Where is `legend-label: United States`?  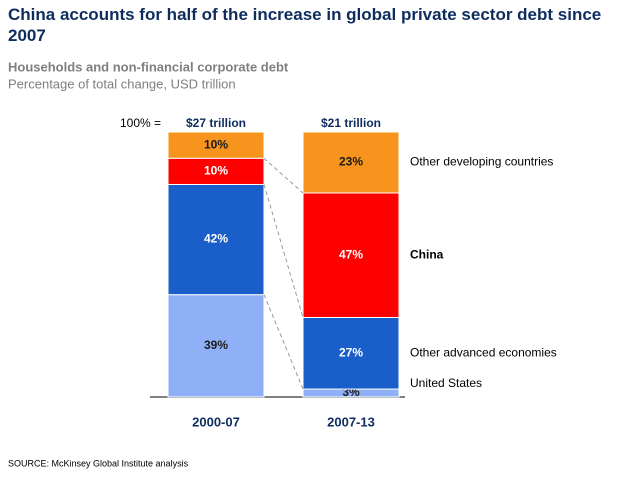
legend-label: United States is located at coordinates (446, 383).